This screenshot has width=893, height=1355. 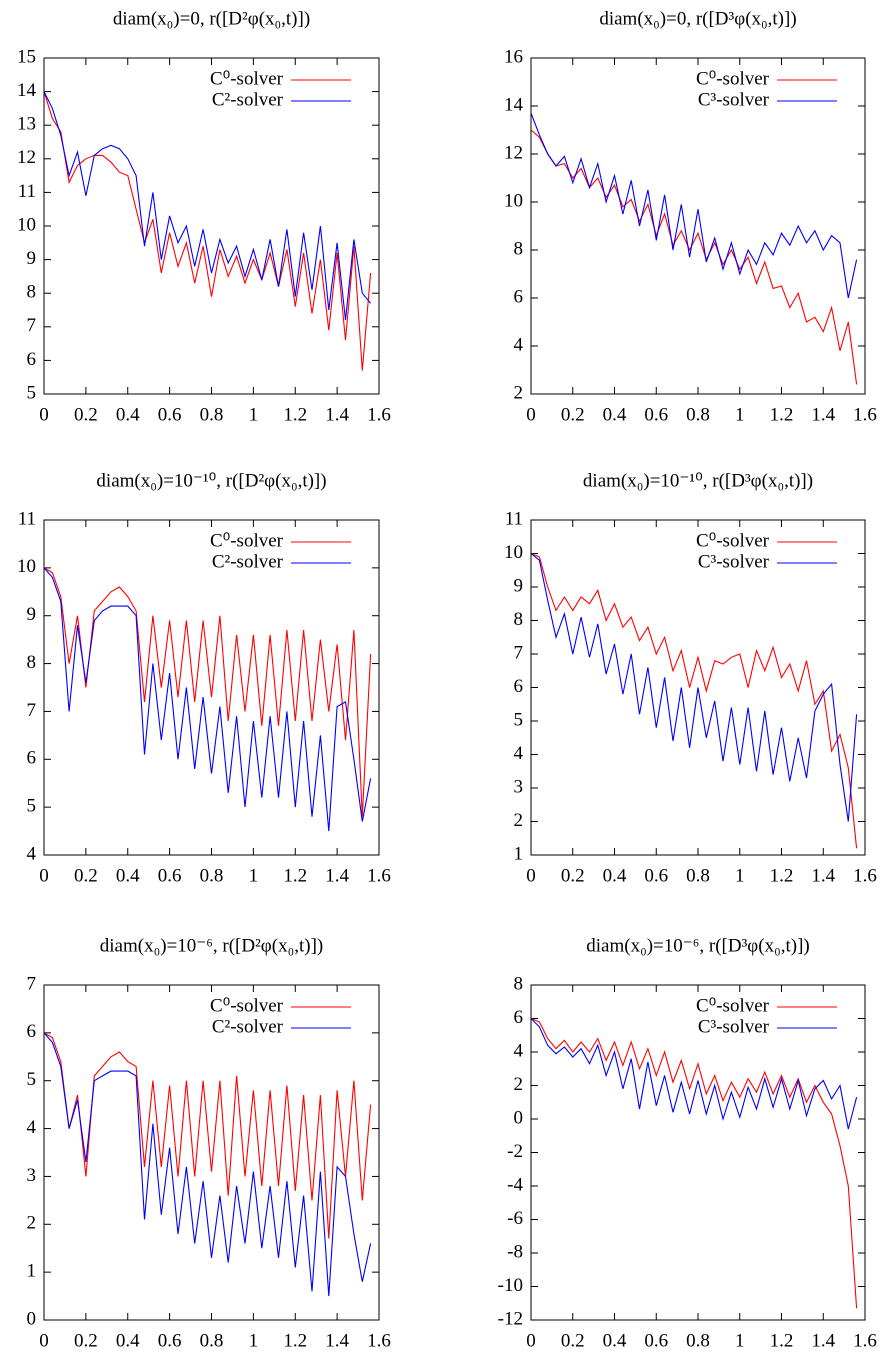 I want to click on y-tick-label: 15, so click(x=26, y=56).